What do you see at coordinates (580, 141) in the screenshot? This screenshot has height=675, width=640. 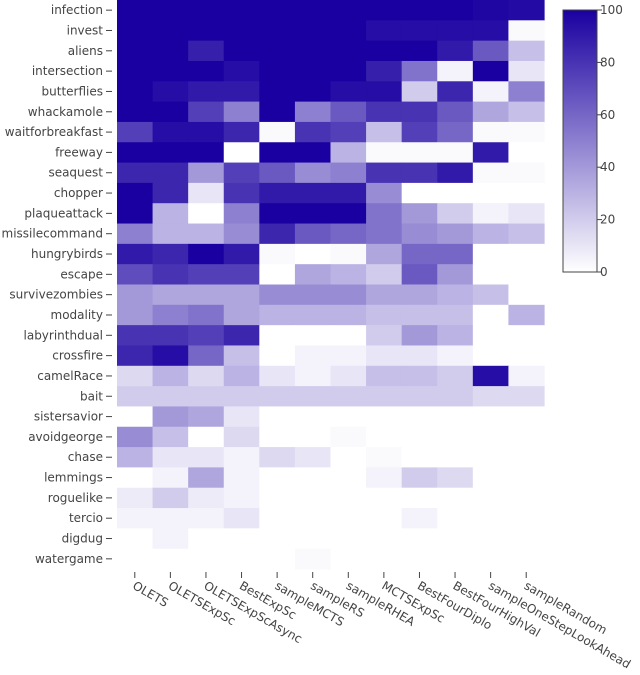 I see `colorbar-gradient` at bounding box center [580, 141].